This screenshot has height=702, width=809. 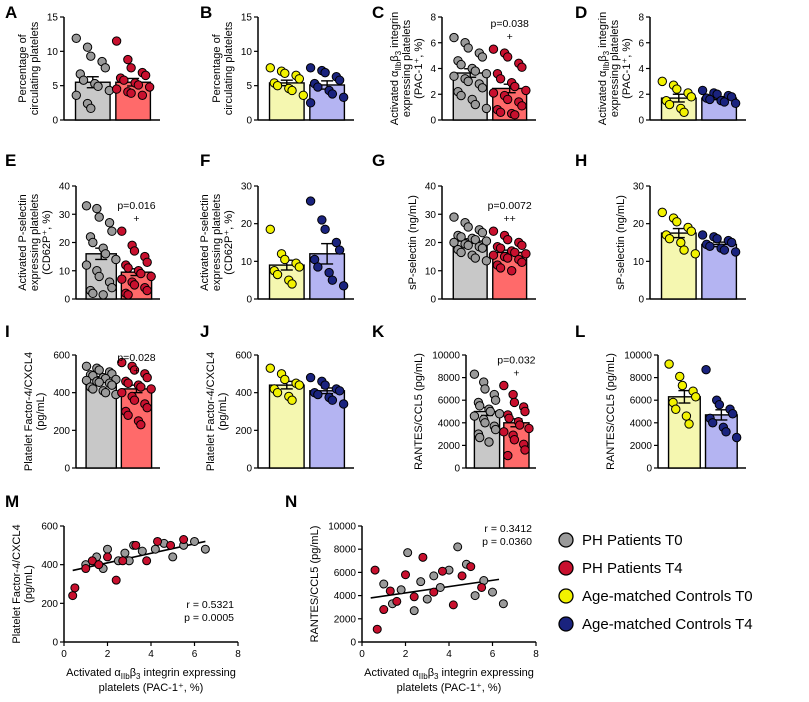 I want to click on y-axis-label: (pg/mL), so click(x=29, y=584).